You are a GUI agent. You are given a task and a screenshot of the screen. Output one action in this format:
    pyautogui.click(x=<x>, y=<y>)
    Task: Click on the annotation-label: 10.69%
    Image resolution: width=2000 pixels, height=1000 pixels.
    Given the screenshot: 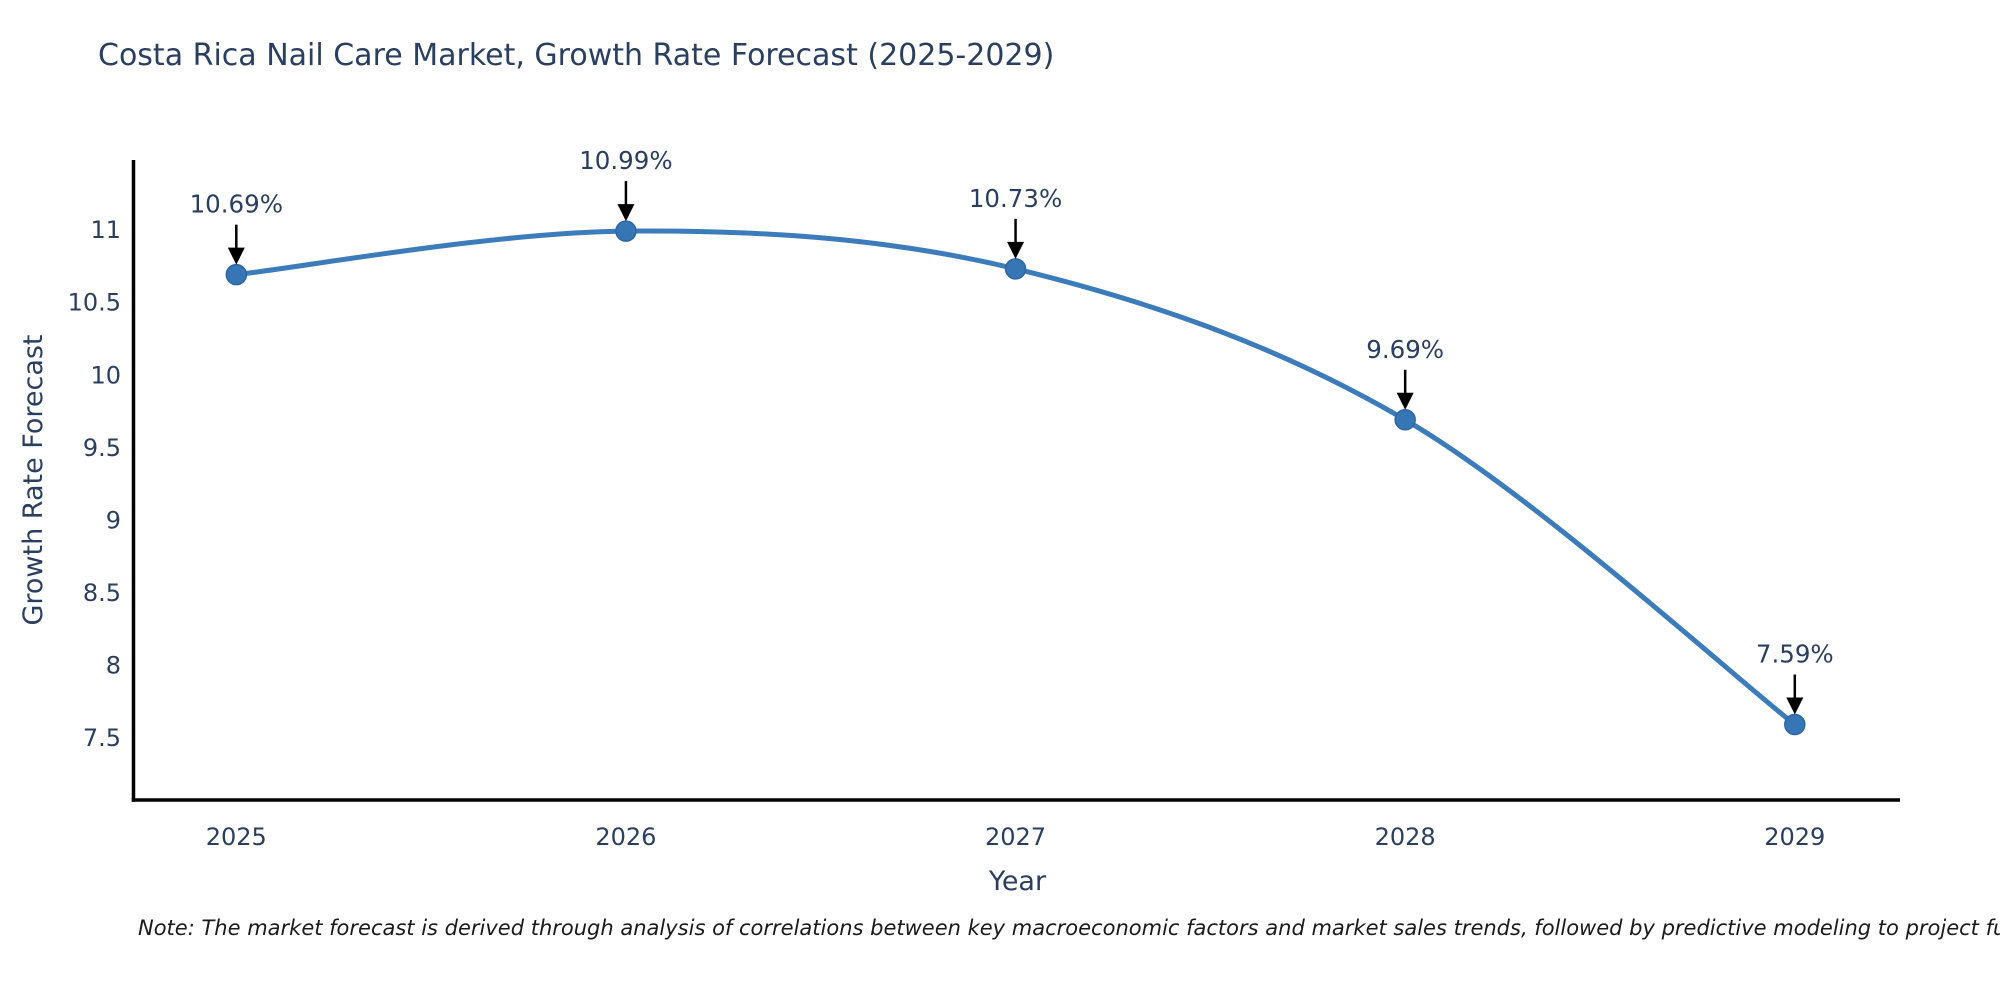 What is the action you would take?
    pyautogui.click(x=236, y=204)
    